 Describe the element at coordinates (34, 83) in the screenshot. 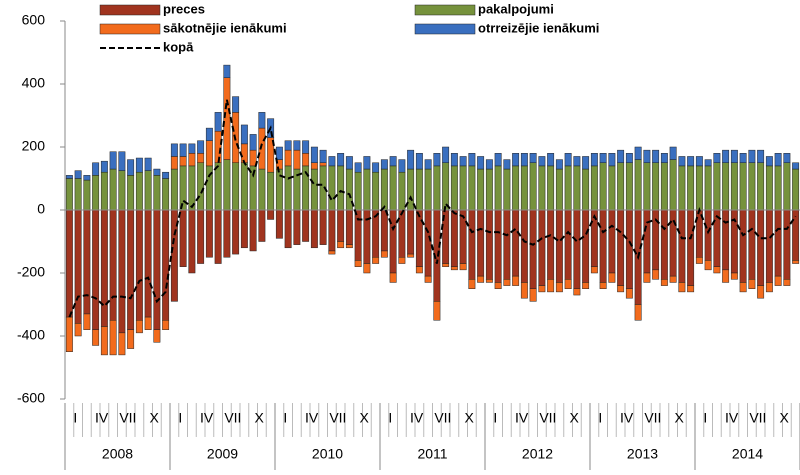

I see `y-tick-label: 400` at that location.